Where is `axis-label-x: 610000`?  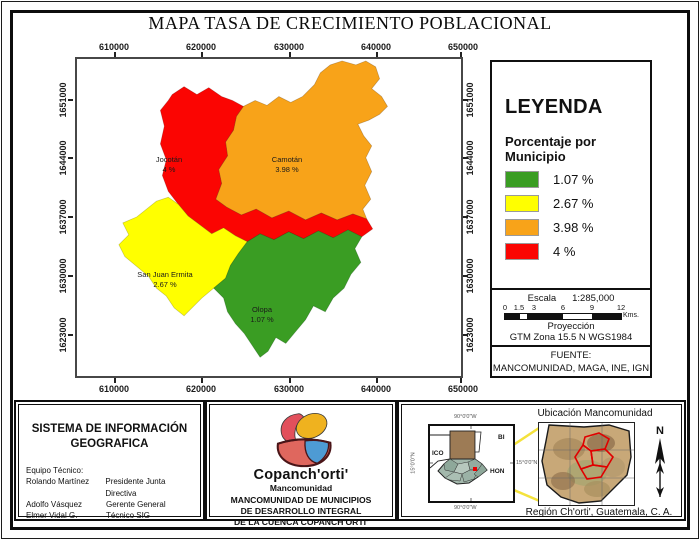 axis-label-x: 610000 is located at coordinates (114, 47).